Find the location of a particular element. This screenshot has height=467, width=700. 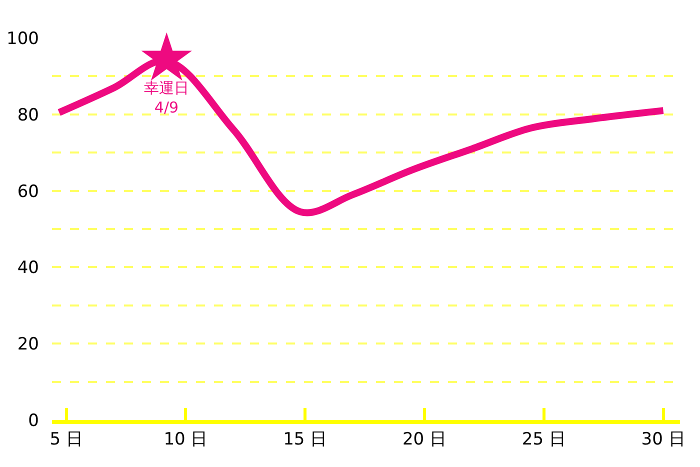

y-tick-label: 40 is located at coordinates (28, 268).